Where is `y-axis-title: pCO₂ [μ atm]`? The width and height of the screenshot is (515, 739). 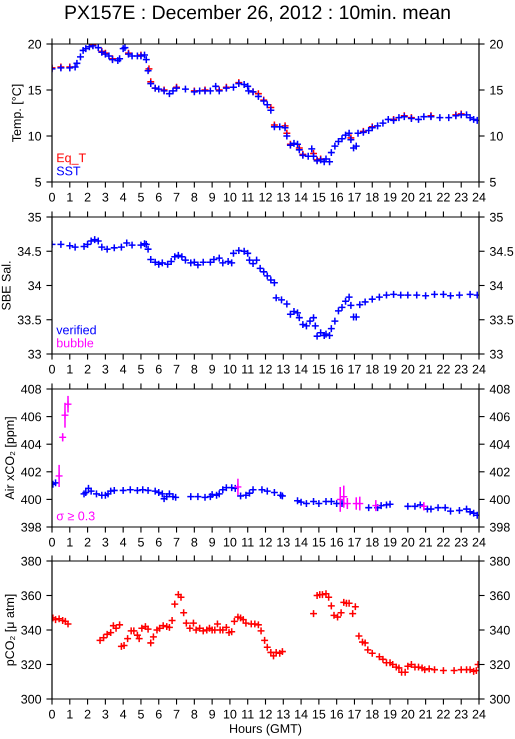
y-axis-title: pCO₂ [μ atm] is located at coordinates (10, 630).